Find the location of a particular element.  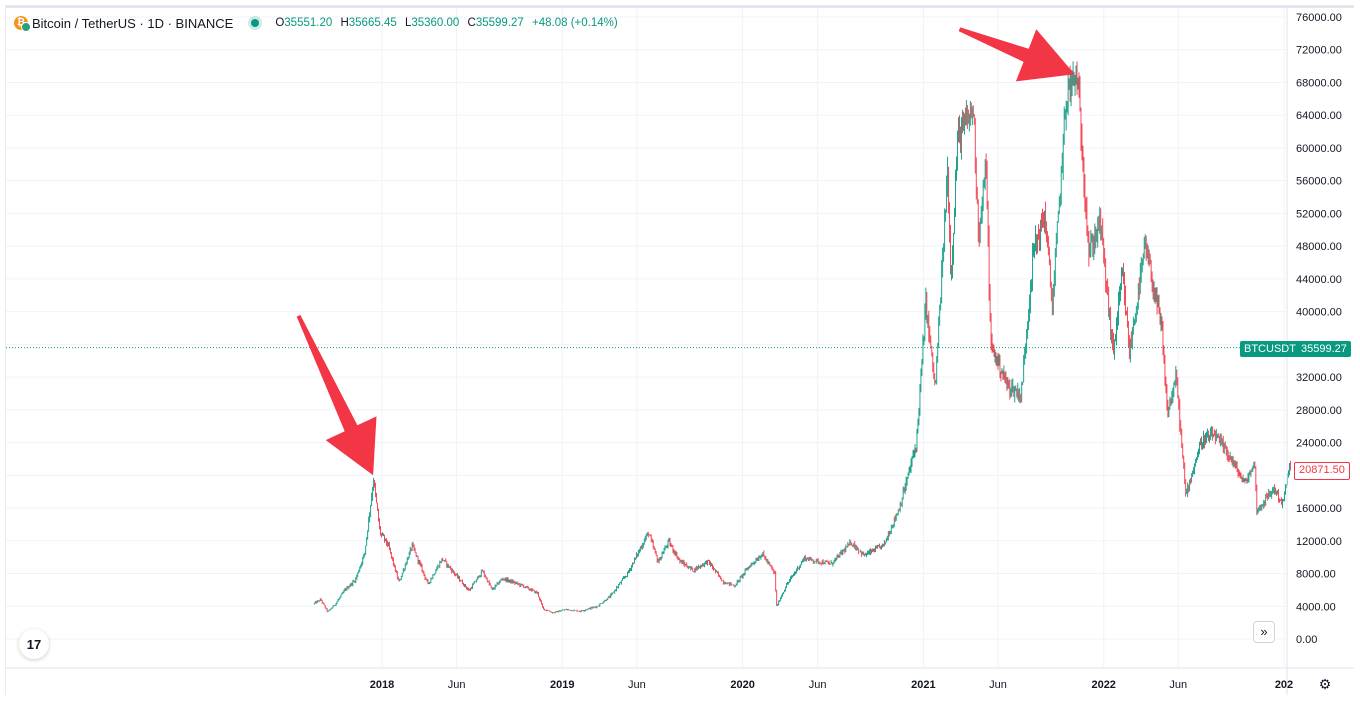

close-label: C is located at coordinates (471, 23).